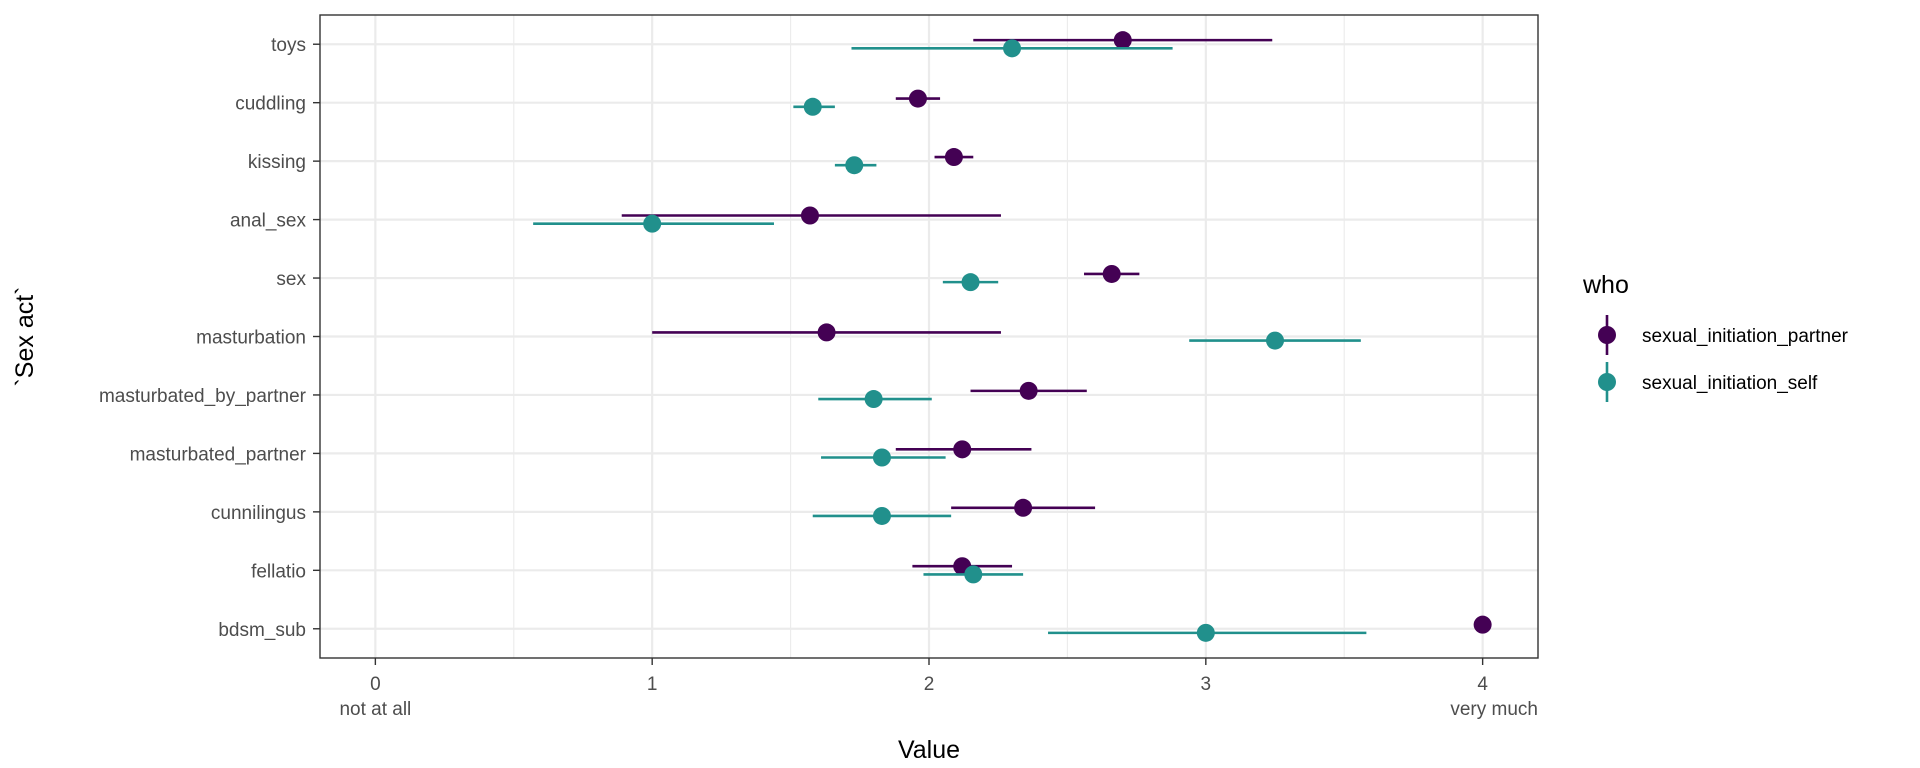 The width and height of the screenshot is (1920, 768). Describe the element at coordinates (277, 162) in the screenshot. I see `y-tick-label: kissing` at that location.